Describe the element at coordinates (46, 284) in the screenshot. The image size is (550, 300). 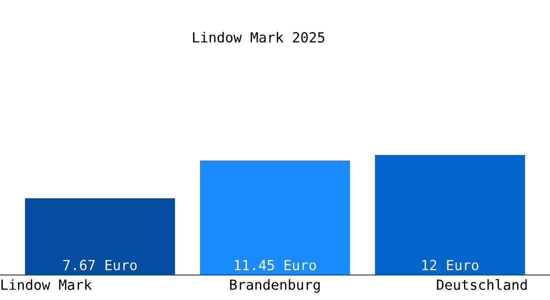
I see `x-tick-label: Lindow Mark` at that location.